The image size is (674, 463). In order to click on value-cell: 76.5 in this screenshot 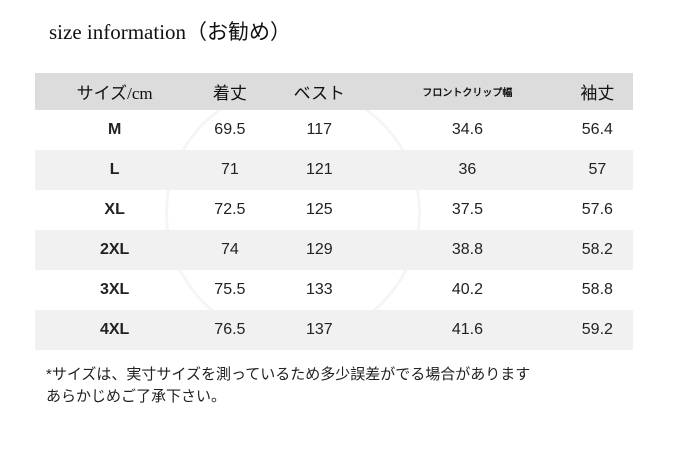, I will do `click(230, 329)`.